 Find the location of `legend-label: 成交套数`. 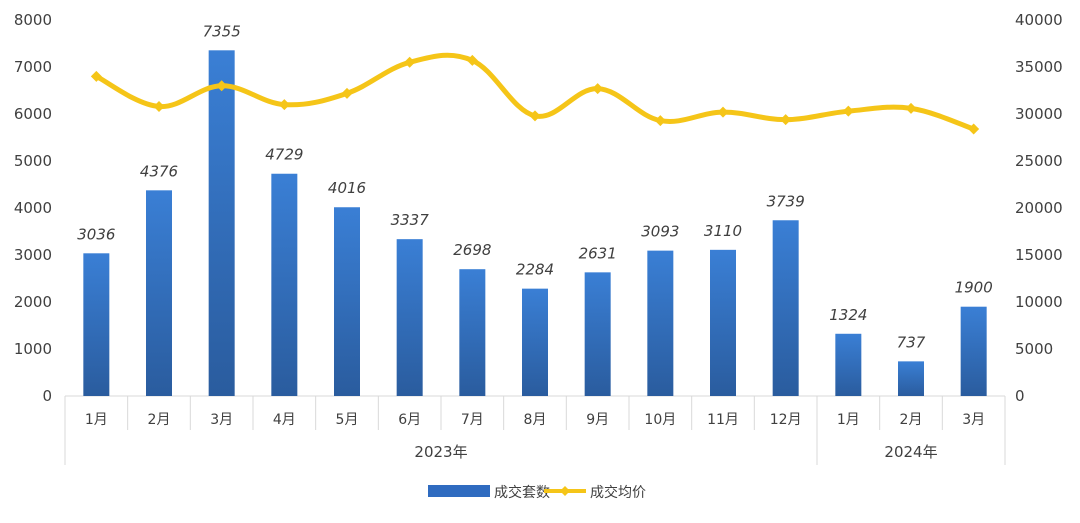

legend-label: 成交套数 is located at coordinates (522, 492).